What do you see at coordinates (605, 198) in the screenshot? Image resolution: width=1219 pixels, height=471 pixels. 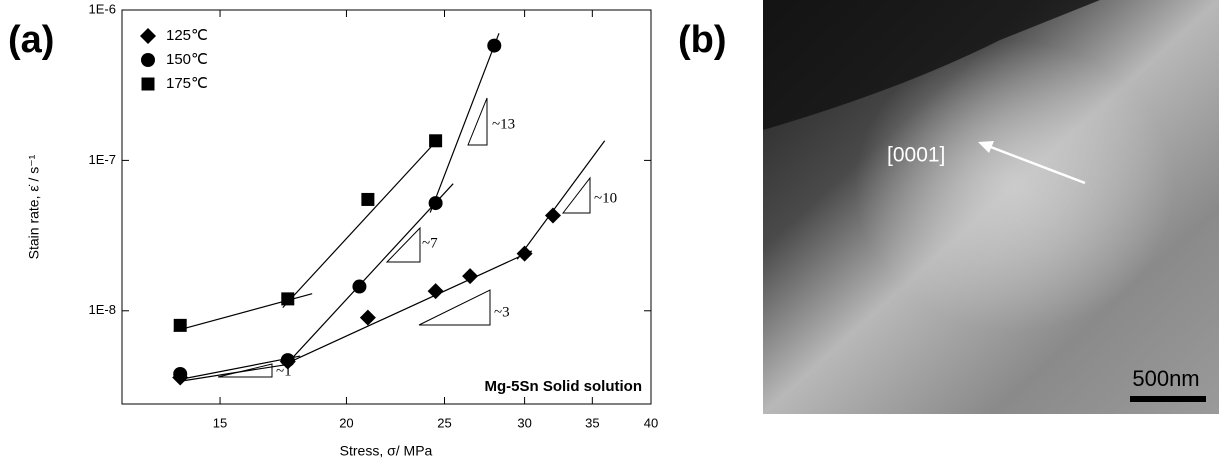 I see `slope-label: ~10` at bounding box center [605, 198].